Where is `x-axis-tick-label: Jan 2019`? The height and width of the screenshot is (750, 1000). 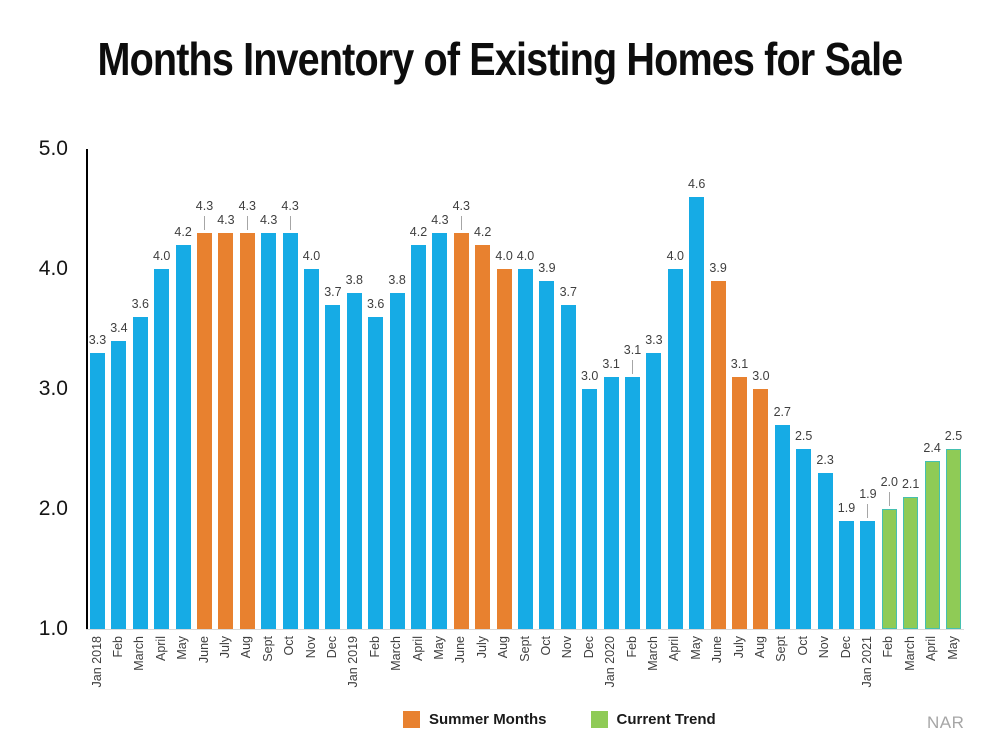 x-axis-tick-label: Jan 2019 is located at coordinates (353, 662).